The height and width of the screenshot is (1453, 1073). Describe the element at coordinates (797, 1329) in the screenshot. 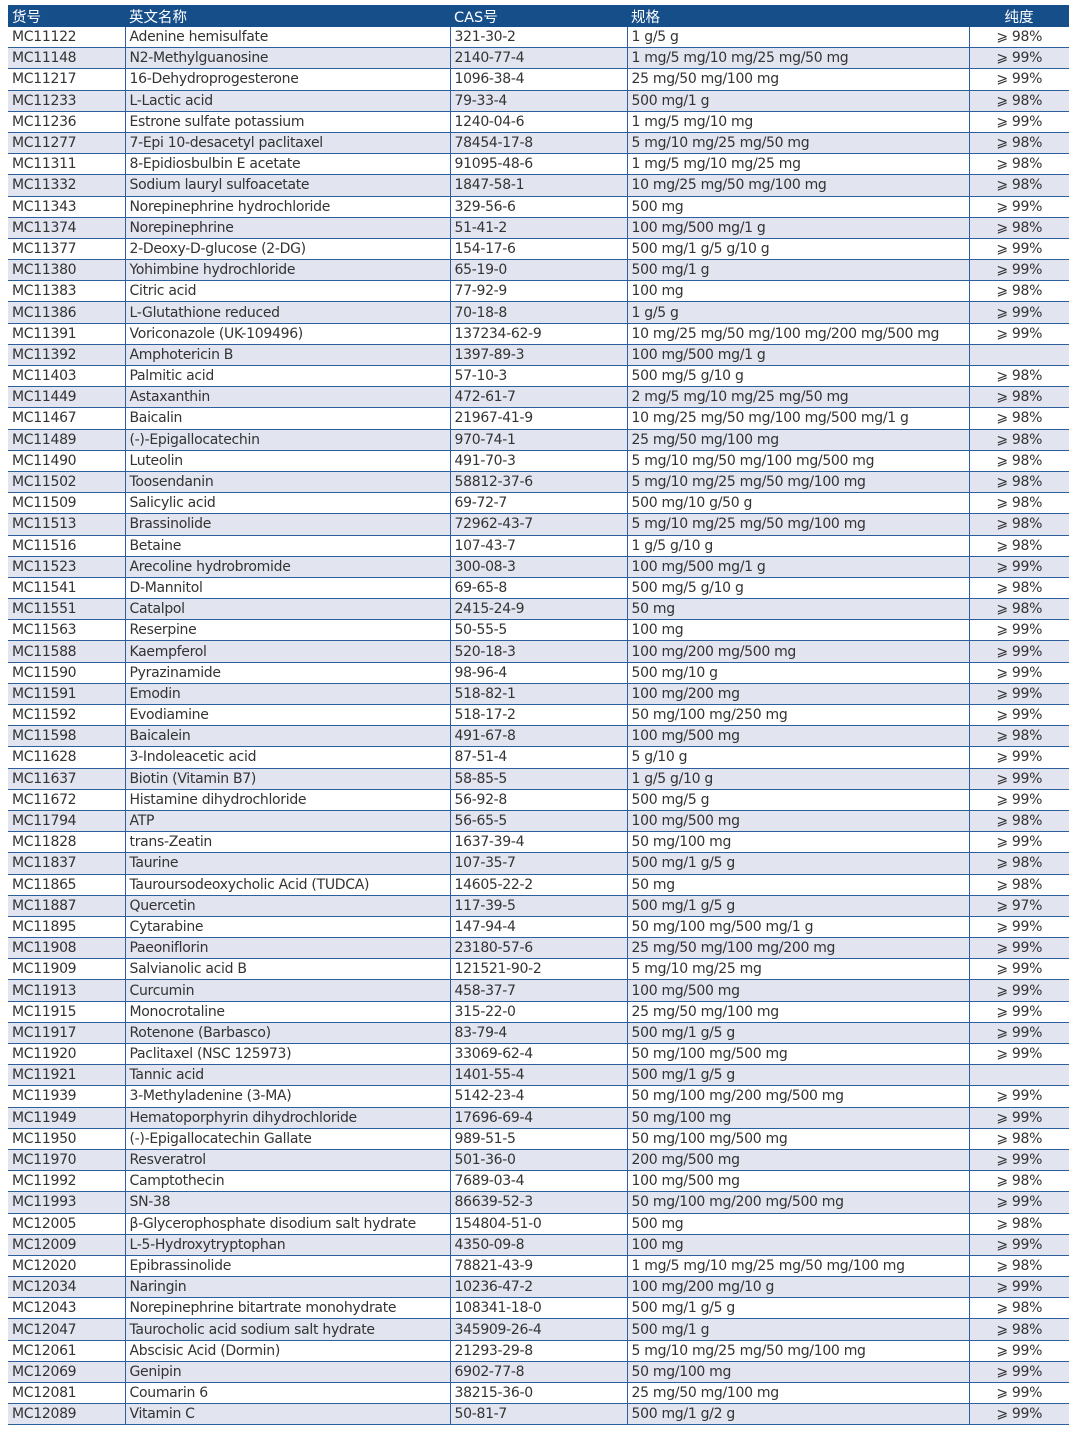

I see `cell-specification: 500 mg/1 g` at that location.